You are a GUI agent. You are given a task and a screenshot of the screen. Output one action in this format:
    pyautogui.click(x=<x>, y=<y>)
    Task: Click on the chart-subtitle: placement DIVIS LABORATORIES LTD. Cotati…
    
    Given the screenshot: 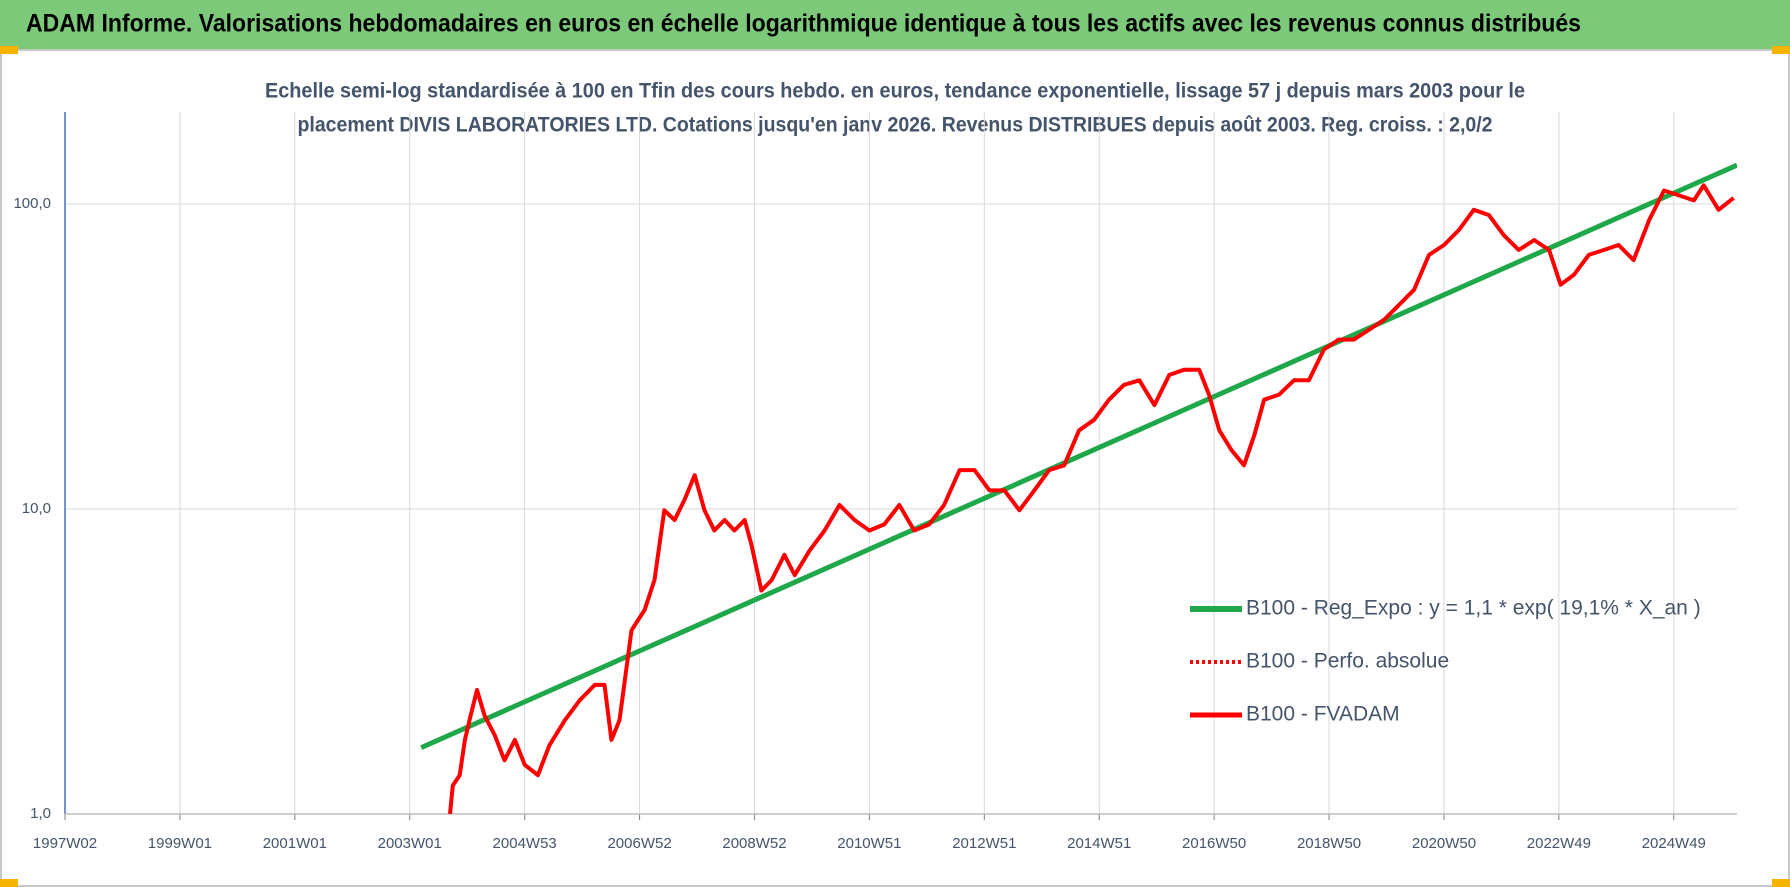 What is the action you would take?
    pyautogui.click(x=895, y=125)
    